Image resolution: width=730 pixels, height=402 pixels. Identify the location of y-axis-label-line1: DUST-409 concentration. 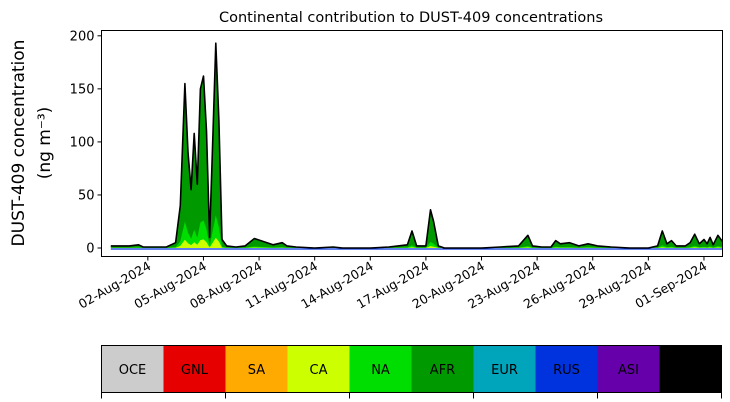
(19, 143).